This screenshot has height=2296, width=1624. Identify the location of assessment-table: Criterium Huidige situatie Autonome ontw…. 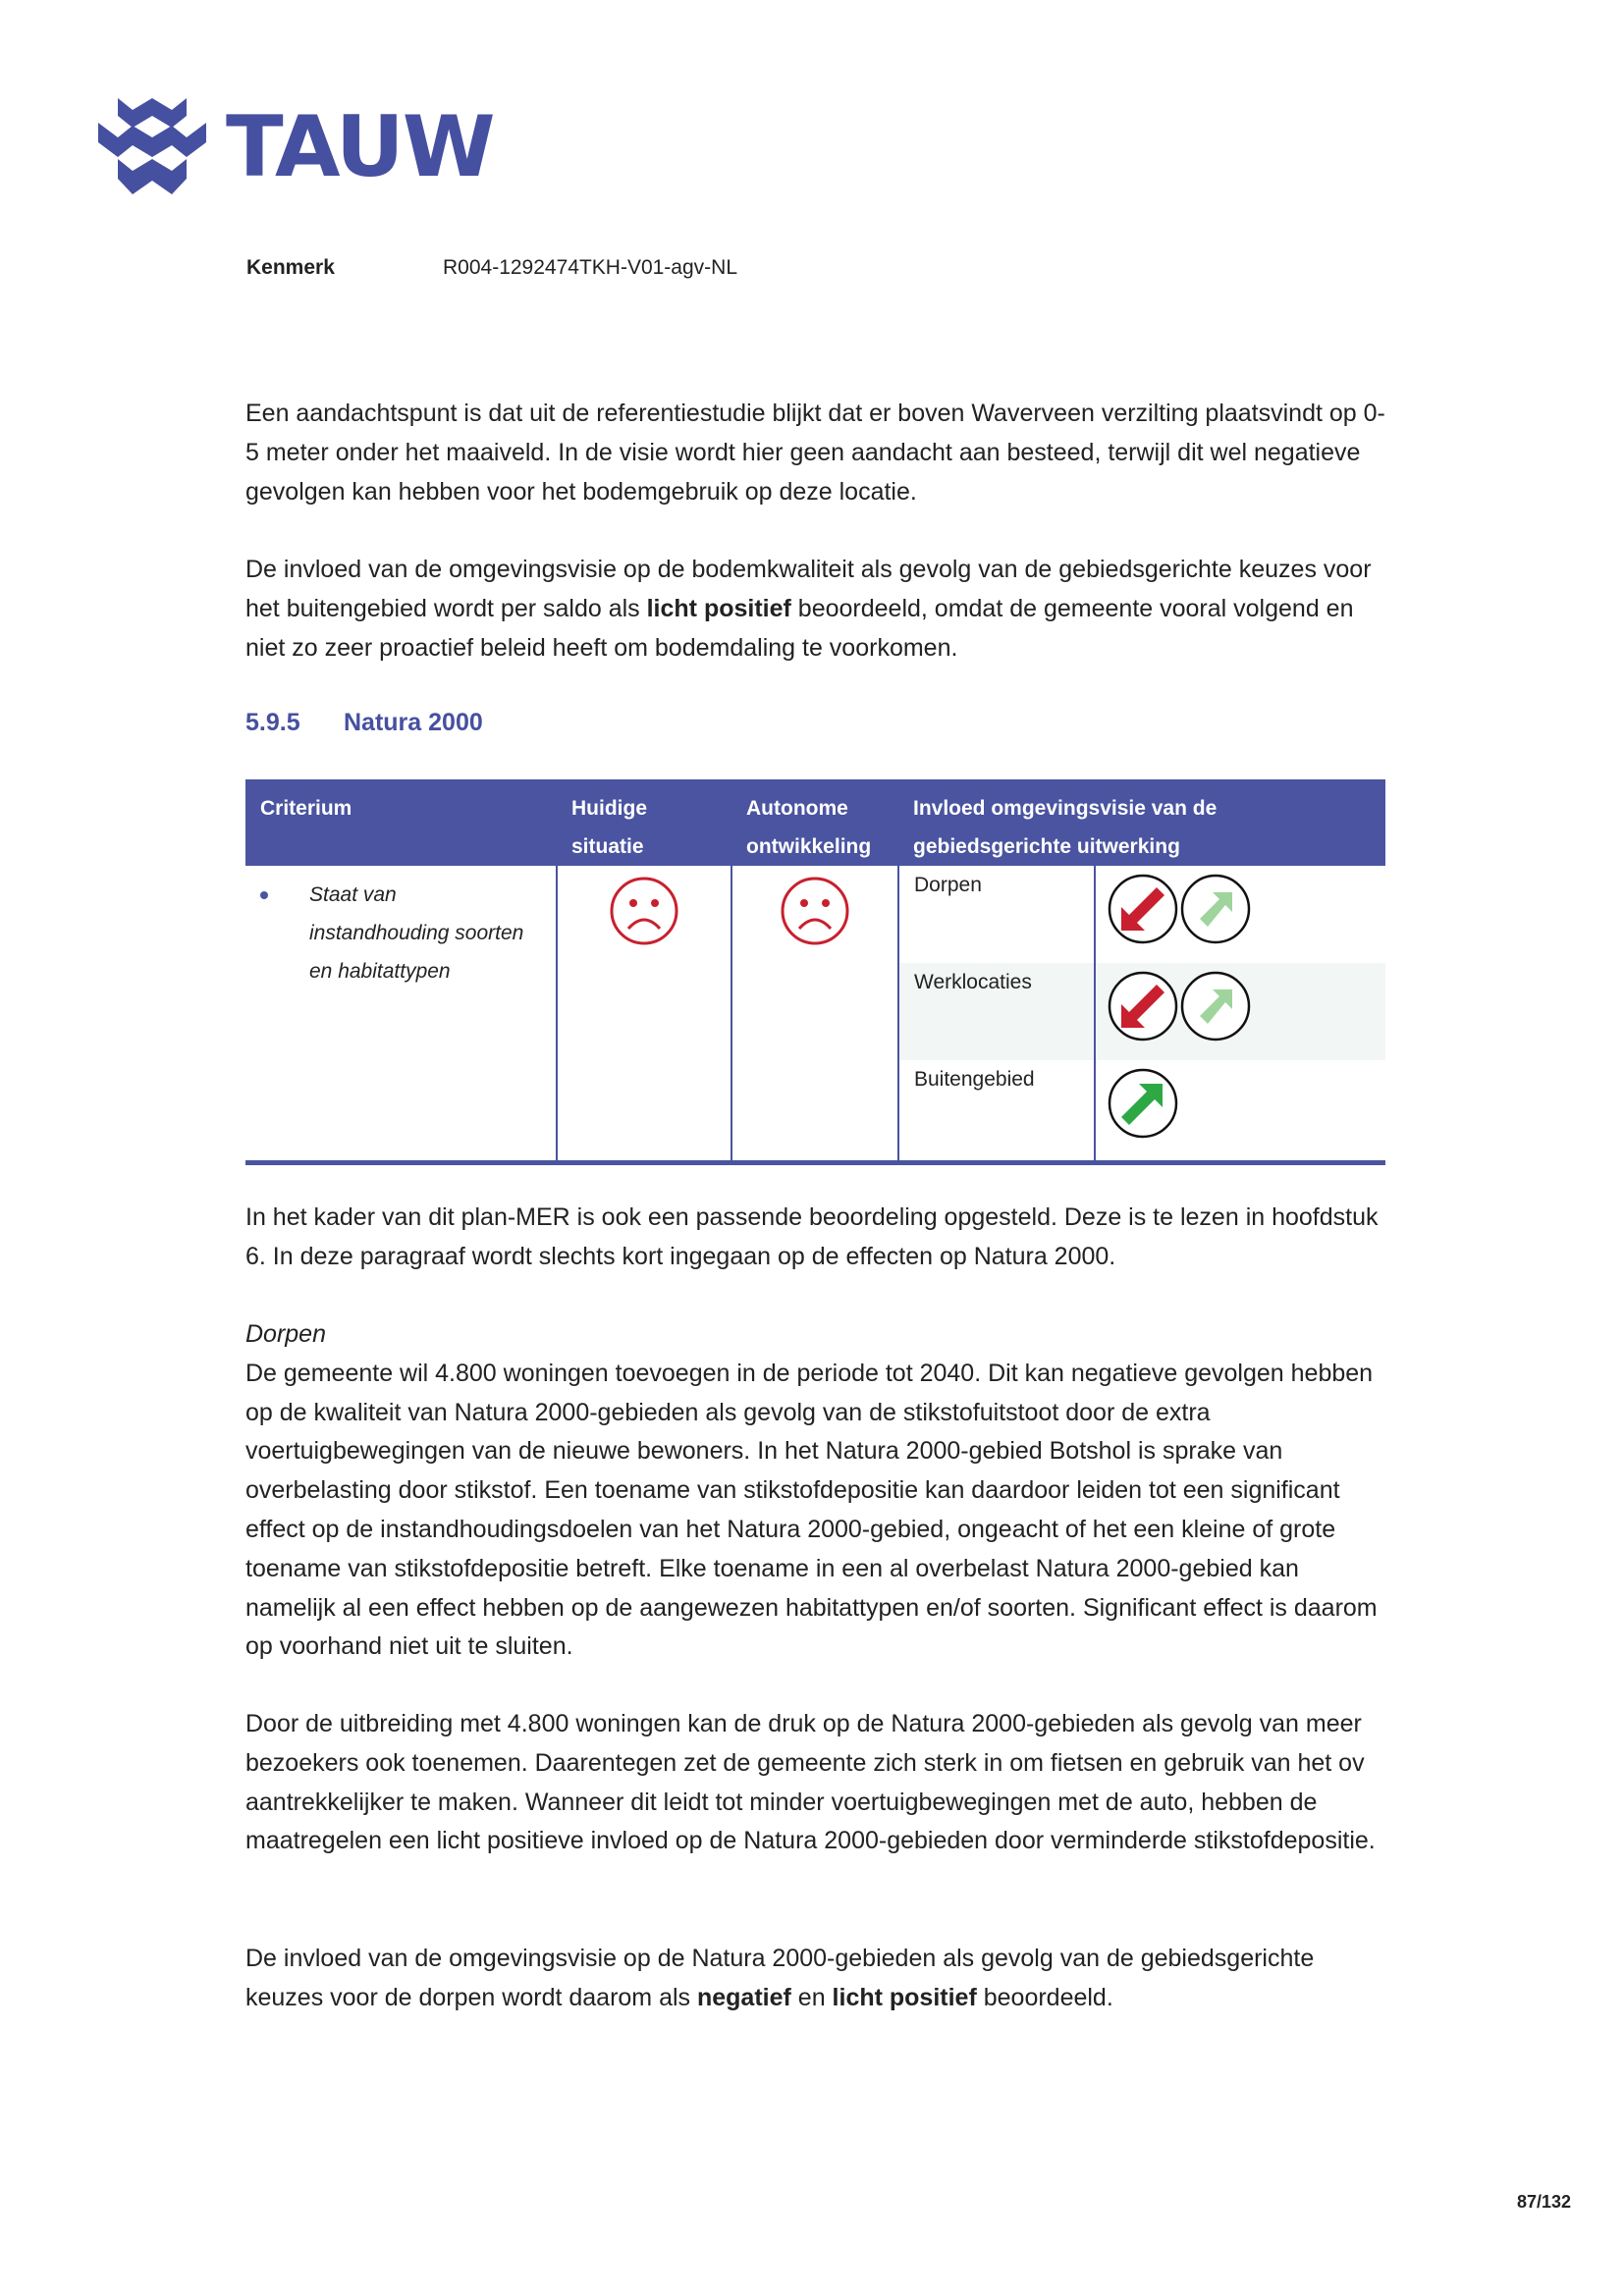
(815, 972).